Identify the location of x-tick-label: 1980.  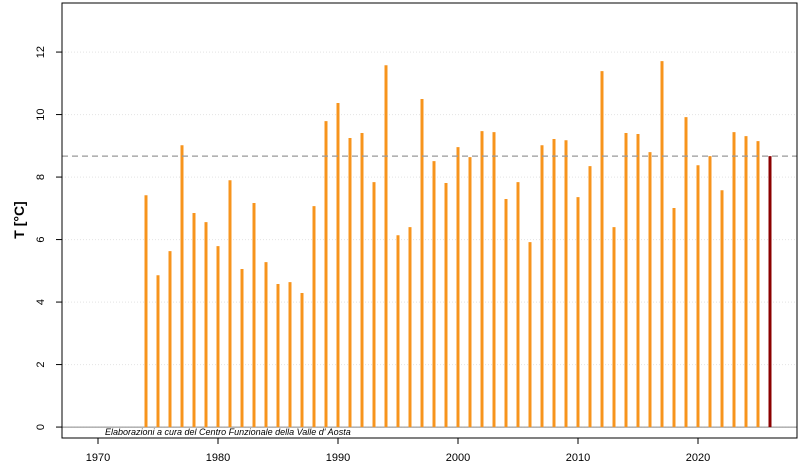
(218, 457).